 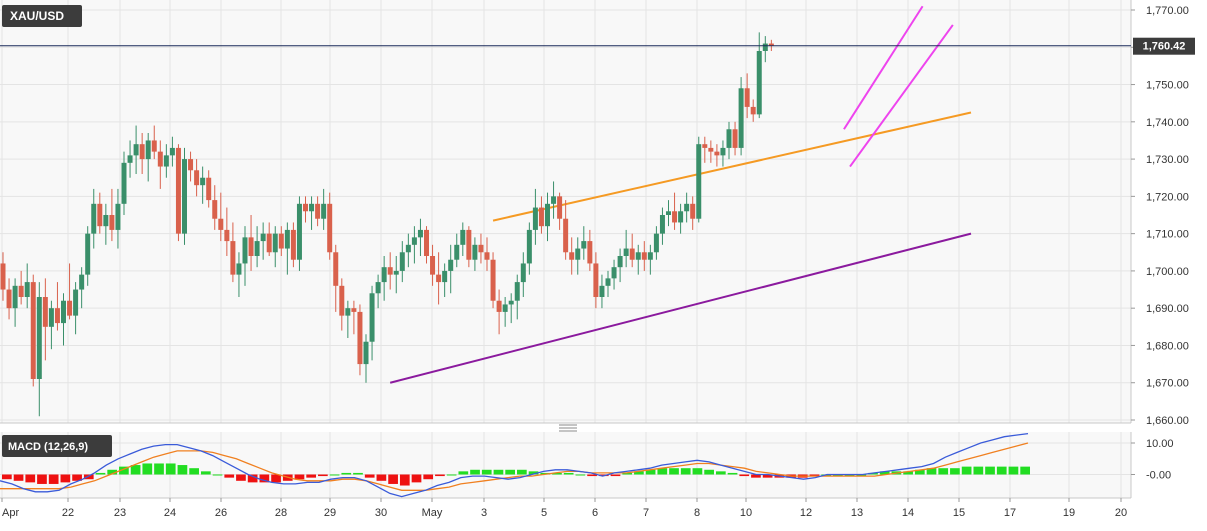 What do you see at coordinates (1152, 460) in the screenshot?
I see `macd-axis-labels: 10.00 -0.00` at bounding box center [1152, 460].